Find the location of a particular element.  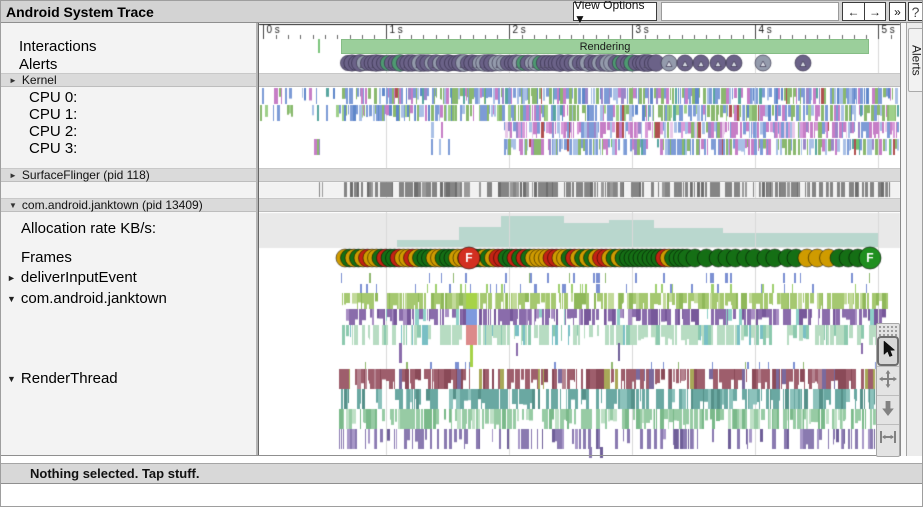

arrow-down-icon is located at coordinates (888, 410).